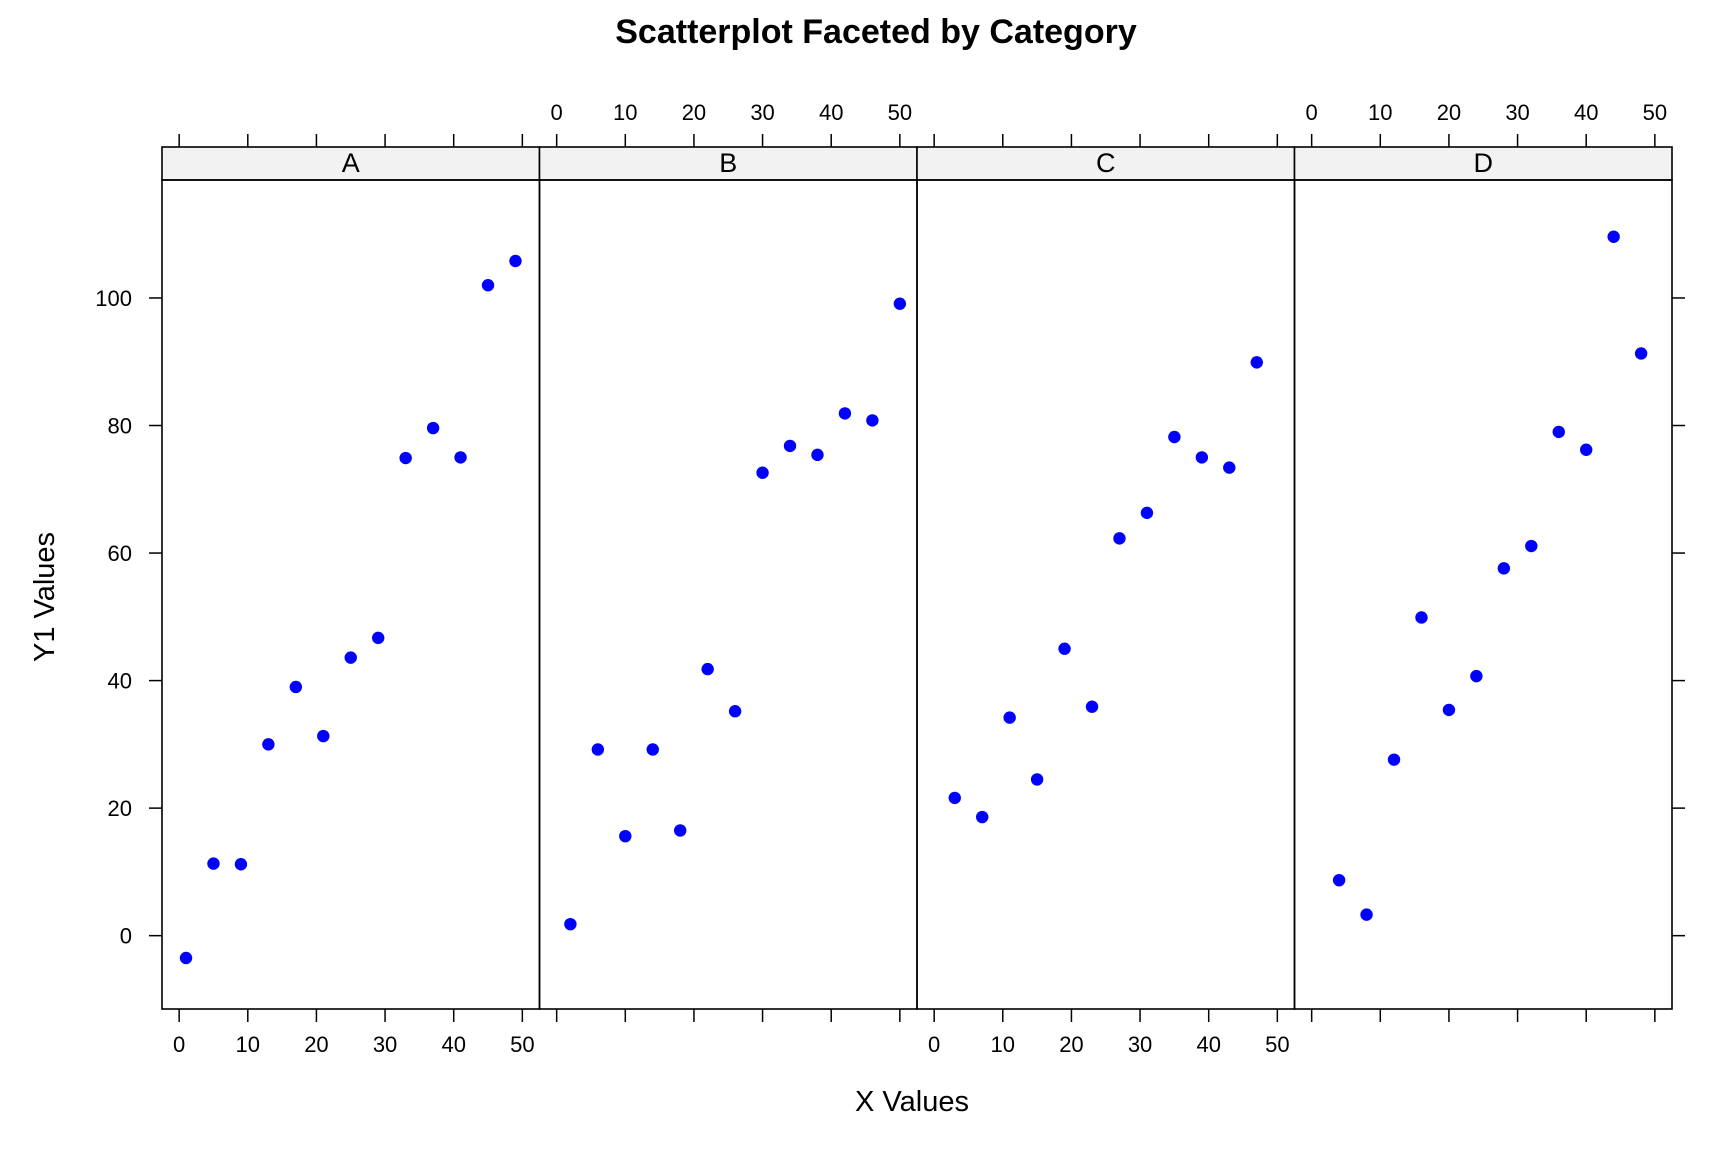 This screenshot has height=1152, width=1728. Describe the element at coordinates (45, 597) in the screenshot. I see `y-axis-title: Y1 Values` at that location.